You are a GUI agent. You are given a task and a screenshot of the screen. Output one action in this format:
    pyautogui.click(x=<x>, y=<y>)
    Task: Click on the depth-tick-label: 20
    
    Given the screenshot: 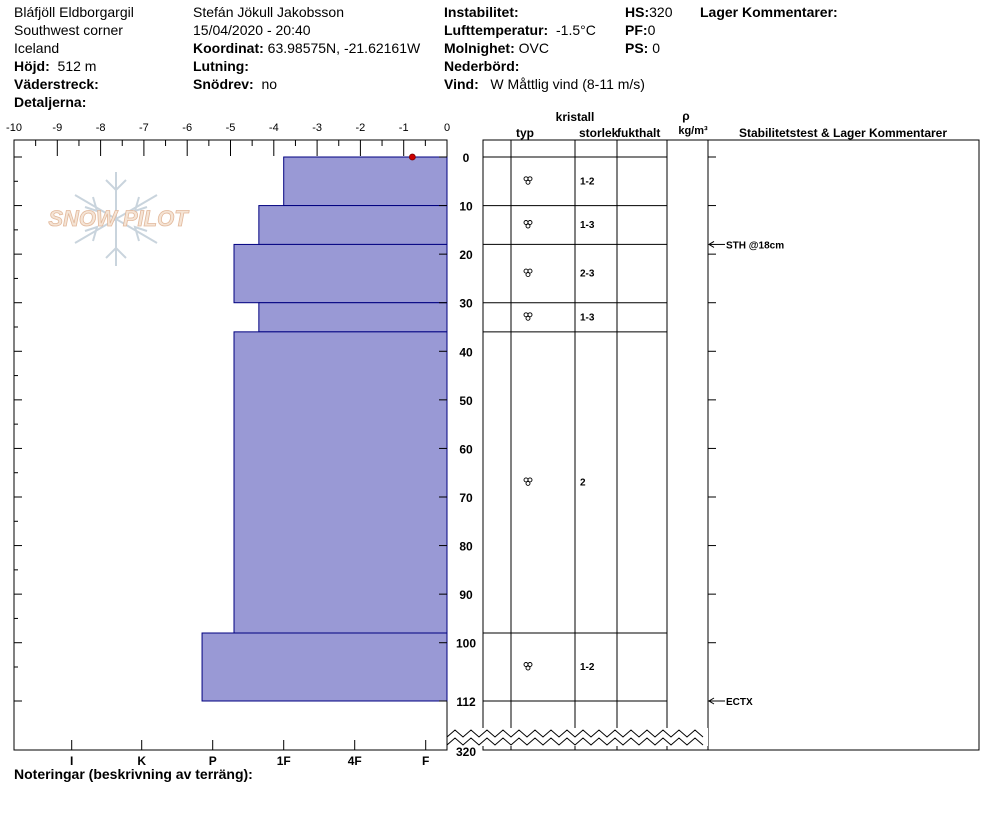 What is the action you would take?
    pyautogui.click(x=466, y=255)
    